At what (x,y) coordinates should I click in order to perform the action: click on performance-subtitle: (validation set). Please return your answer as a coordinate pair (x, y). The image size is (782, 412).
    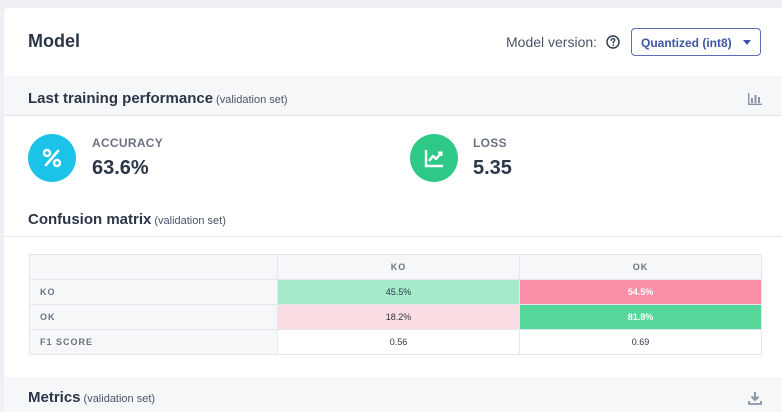
    Looking at the image, I should click on (252, 100).